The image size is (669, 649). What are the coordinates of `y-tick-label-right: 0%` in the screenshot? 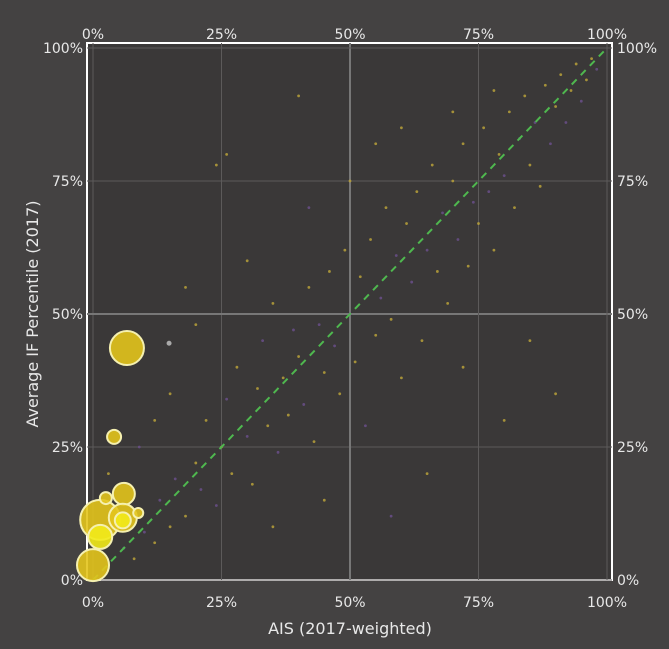 It's located at (628, 581).